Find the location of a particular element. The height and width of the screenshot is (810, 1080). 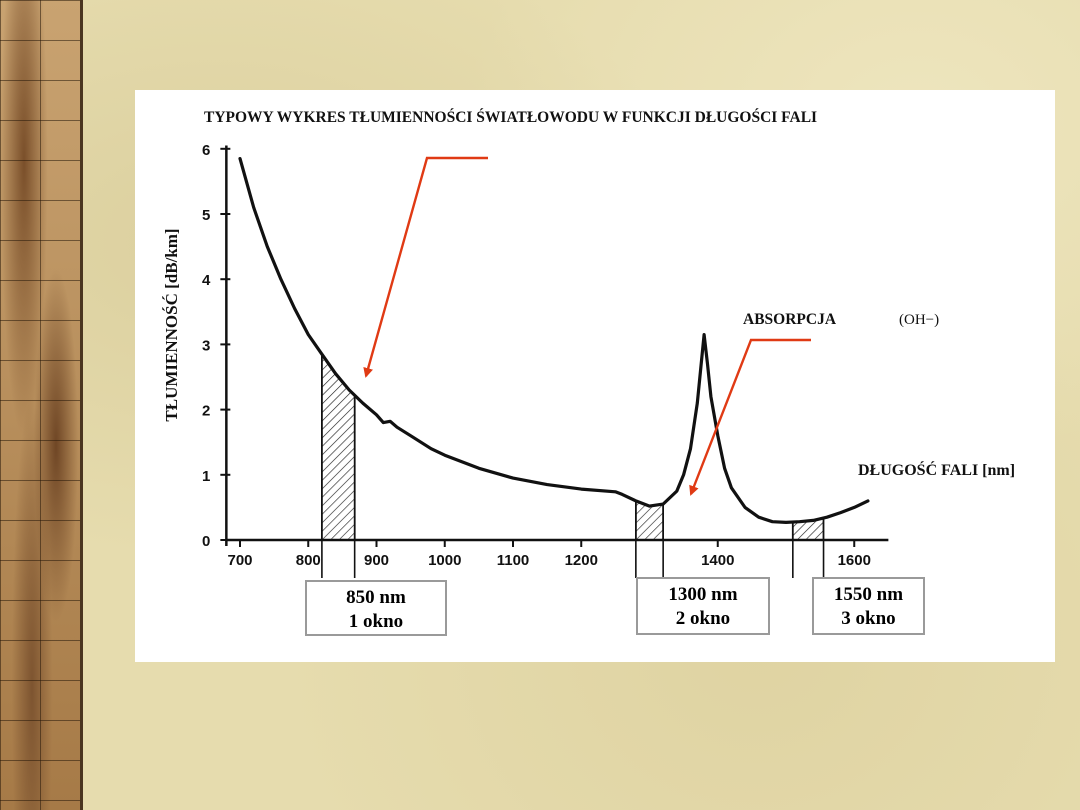

y-tick-label-0: 0 is located at coordinates (206, 541).